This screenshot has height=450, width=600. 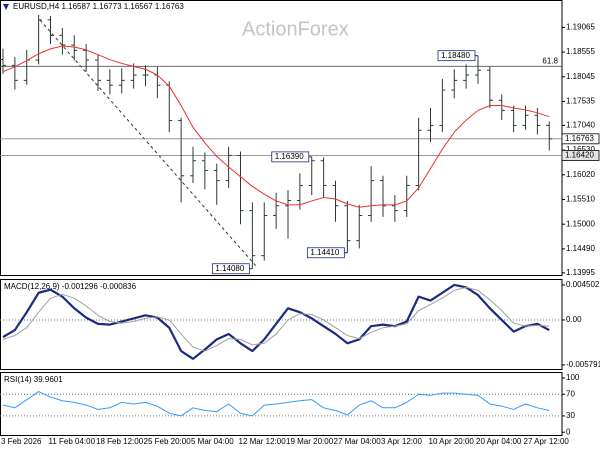 What do you see at coordinates (455, 55) in the screenshot?
I see `annotation-label: 1.18480` at bounding box center [455, 55].